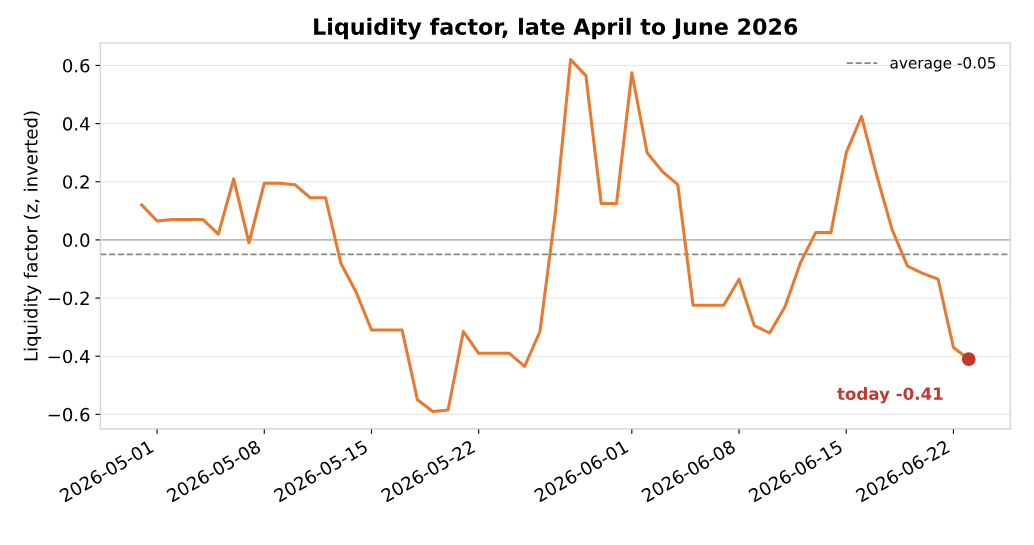 This screenshot has width=1034, height=545. I want to click on legend-label: average -0.05, so click(943, 64).